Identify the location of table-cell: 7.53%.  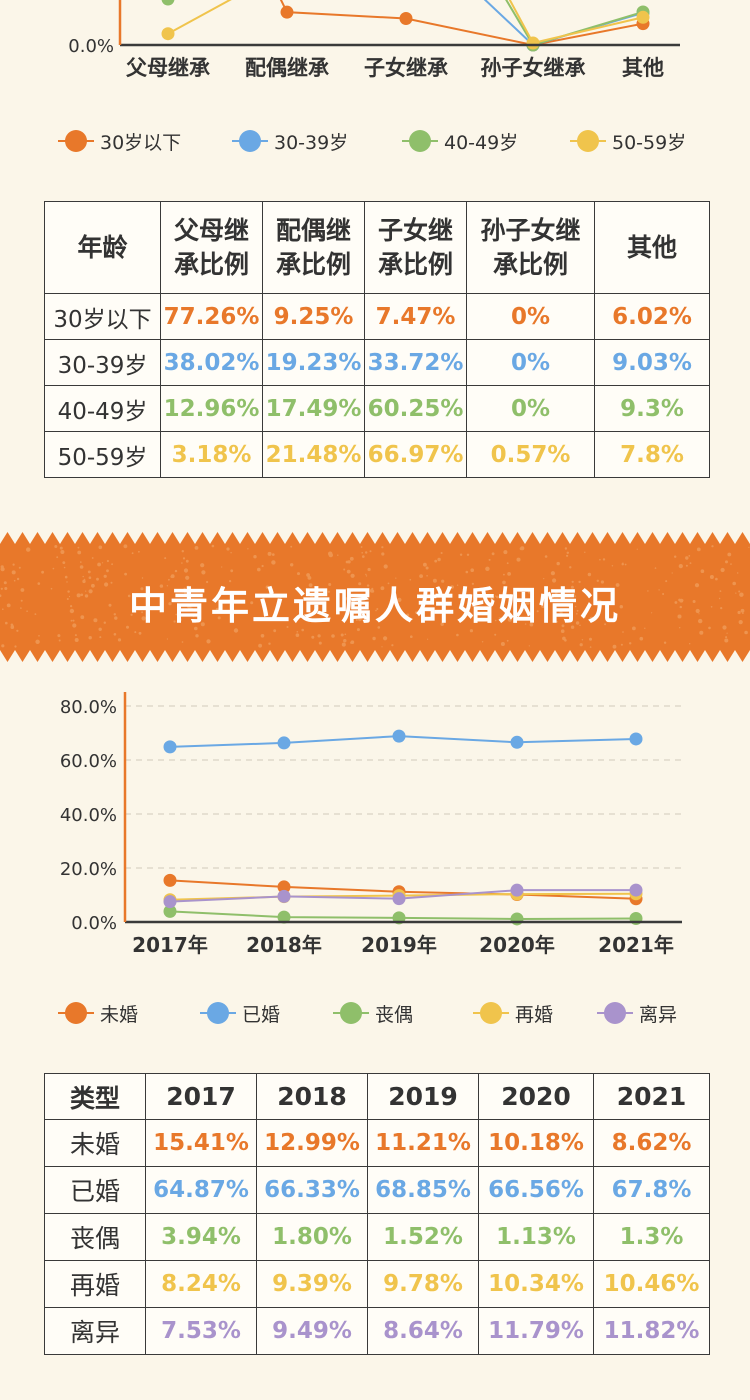
(201, 1331).